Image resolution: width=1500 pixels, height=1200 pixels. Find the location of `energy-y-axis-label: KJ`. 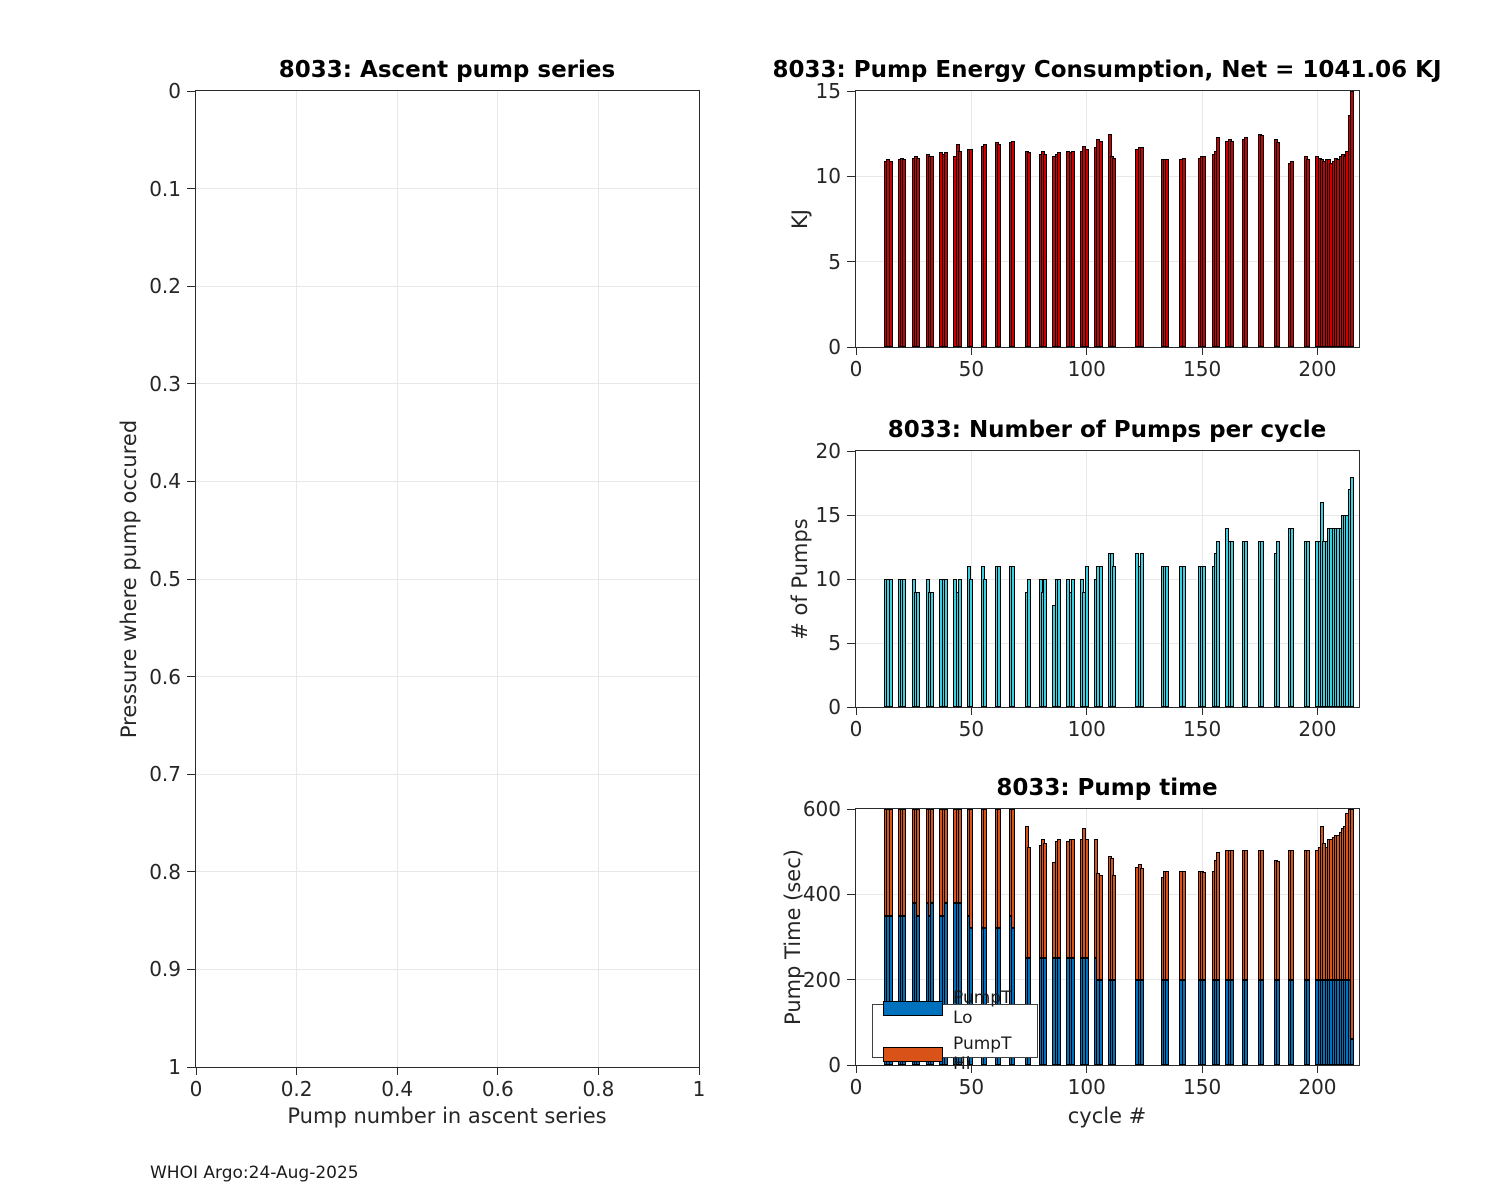

energy-y-axis-label: KJ is located at coordinates (800, 219).